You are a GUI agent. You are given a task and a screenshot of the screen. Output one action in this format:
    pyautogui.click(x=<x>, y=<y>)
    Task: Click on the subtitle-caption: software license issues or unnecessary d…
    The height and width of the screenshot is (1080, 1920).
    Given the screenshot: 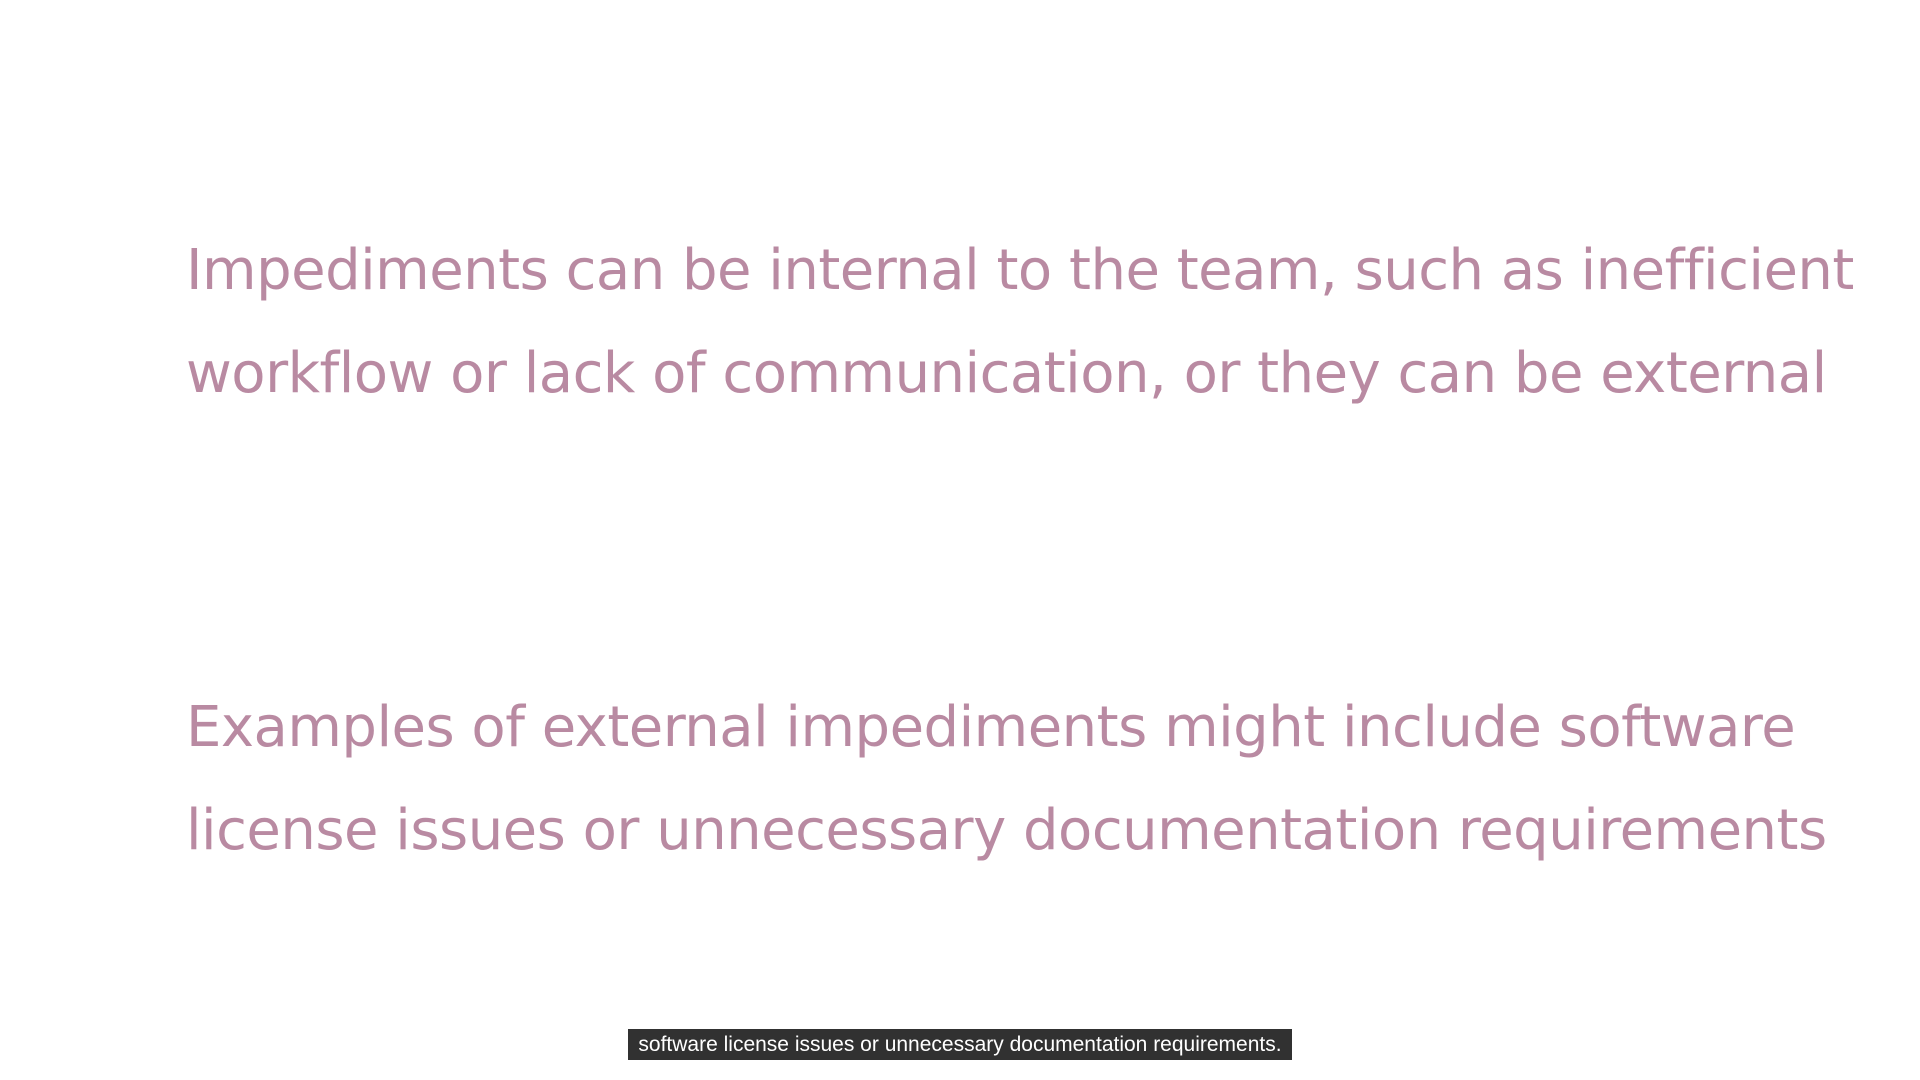 What is the action you would take?
    pyautogui.click(x=960, y=1044)
    